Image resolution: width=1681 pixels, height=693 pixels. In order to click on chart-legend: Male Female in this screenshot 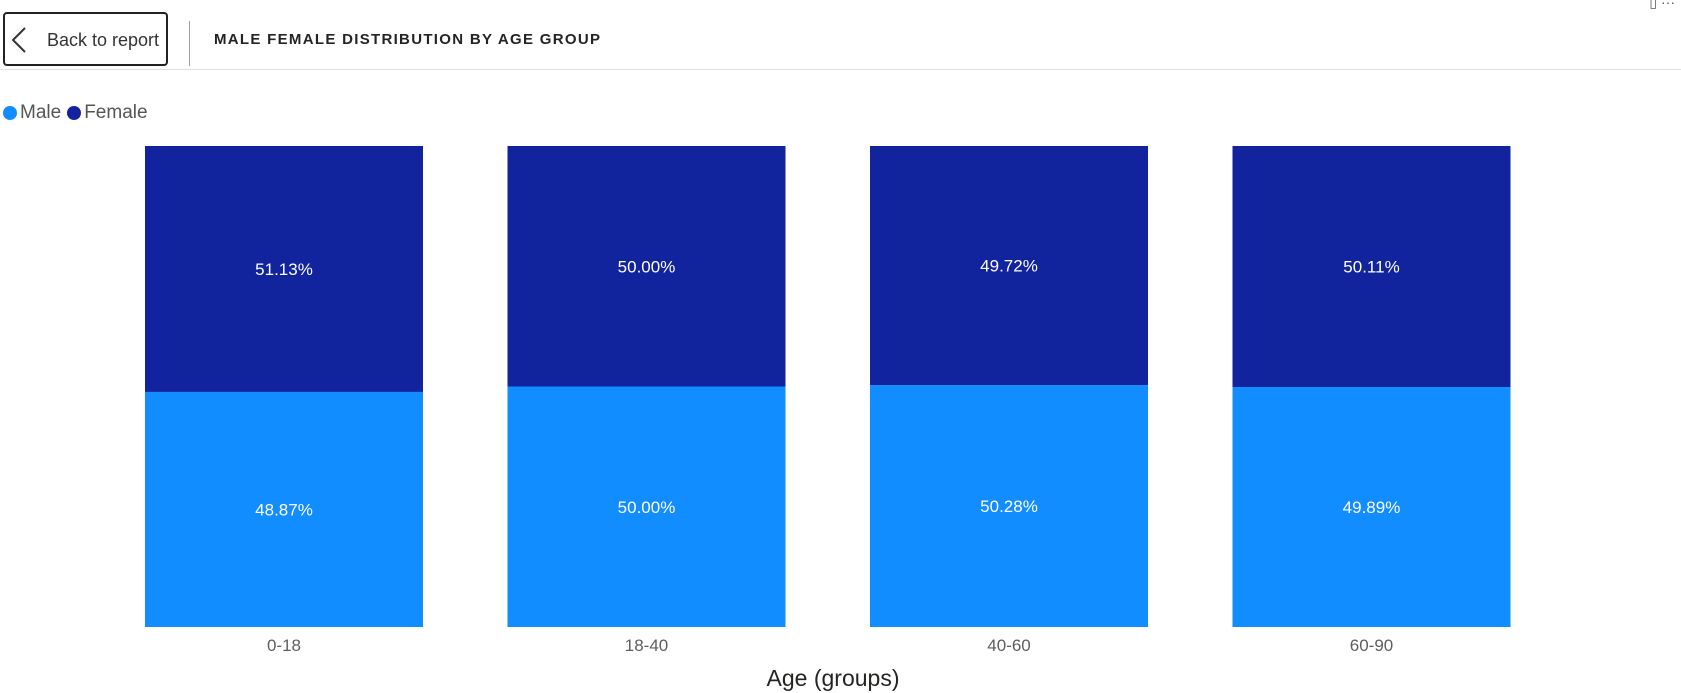, I will do `click(78, 113)`.